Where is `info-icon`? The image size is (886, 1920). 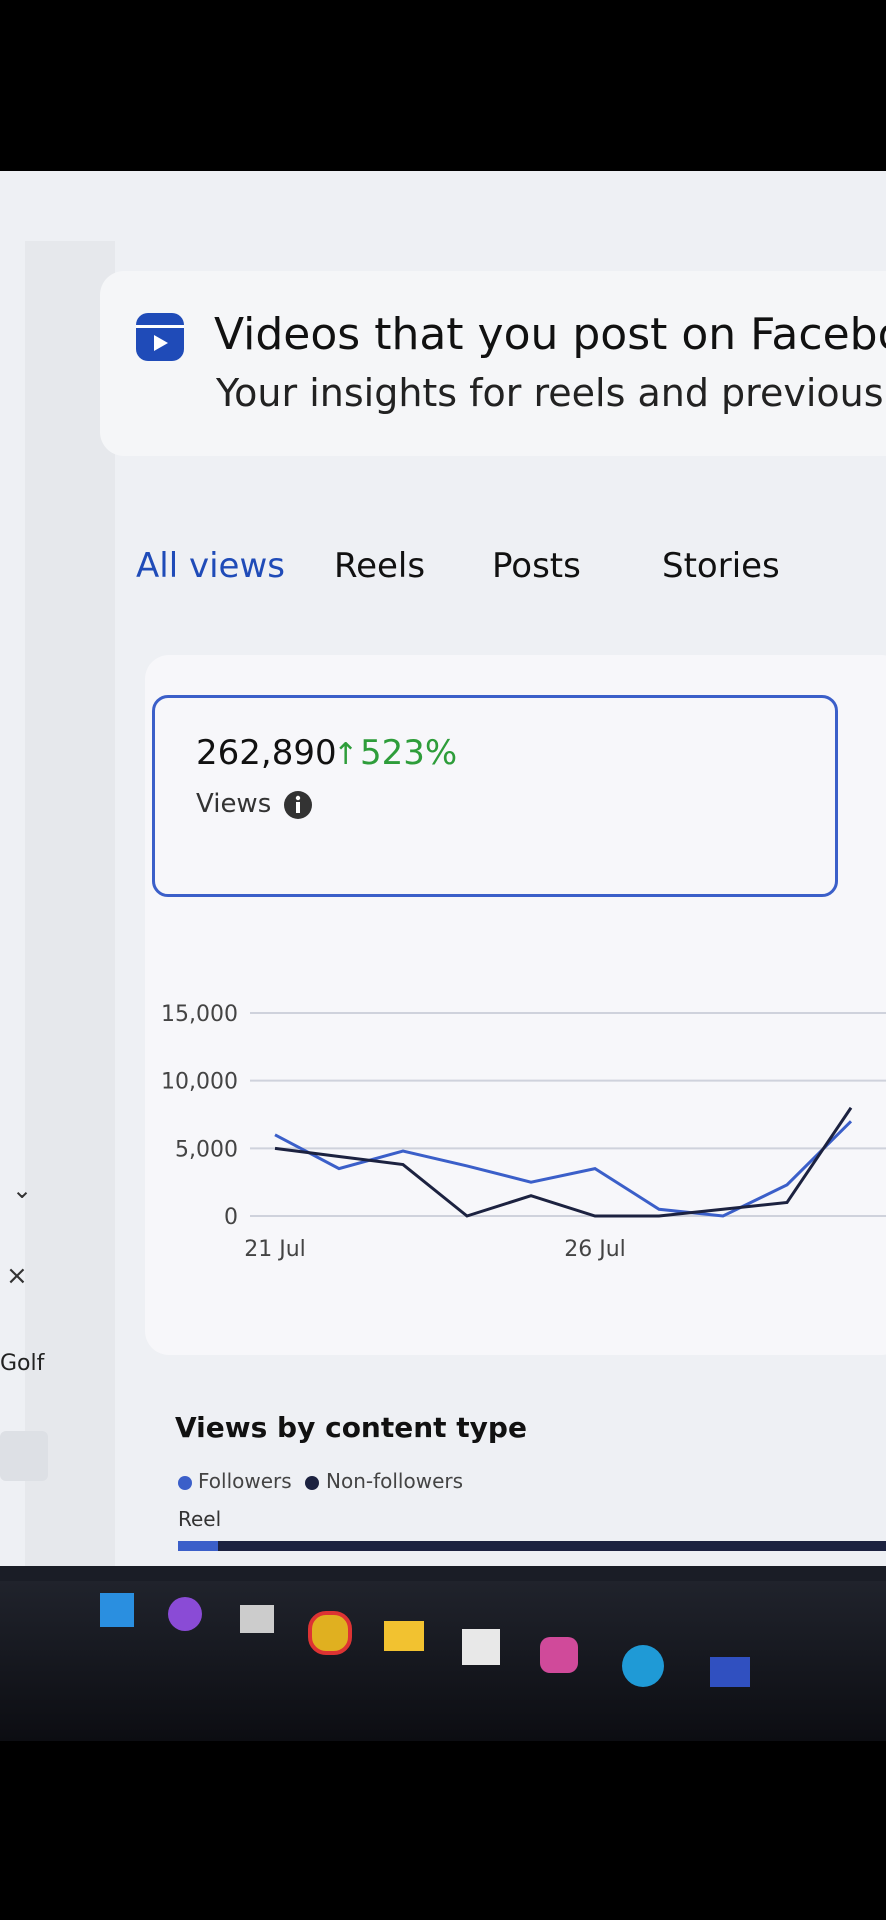 info-icon is located at coordinates (298, 805).